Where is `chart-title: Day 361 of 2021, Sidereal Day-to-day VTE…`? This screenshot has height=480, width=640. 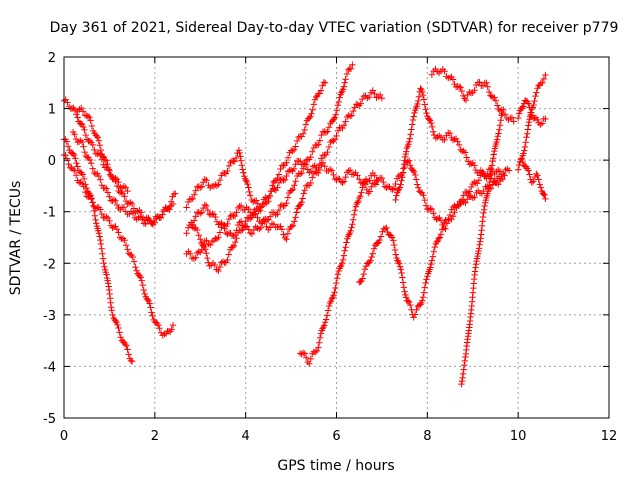 chart-title: Day 361 of 2021, Sidereal Day-to-day VTE… is located at coordinates (334, 28).